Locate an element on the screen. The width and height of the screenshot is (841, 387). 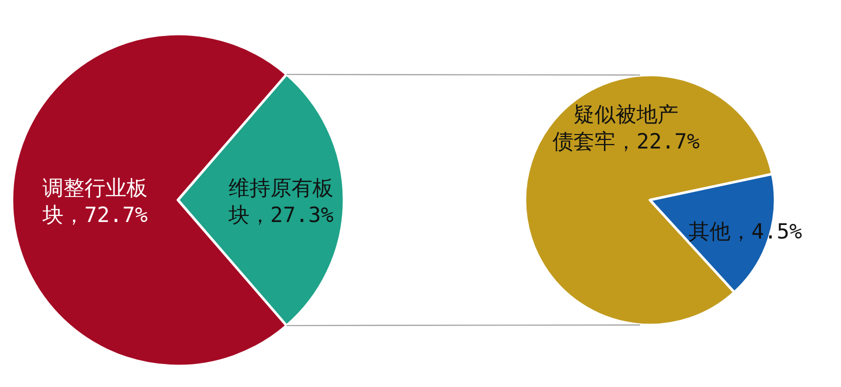
slice-label: 调整行业板块，72.7% is located at coordinates (94, 201).